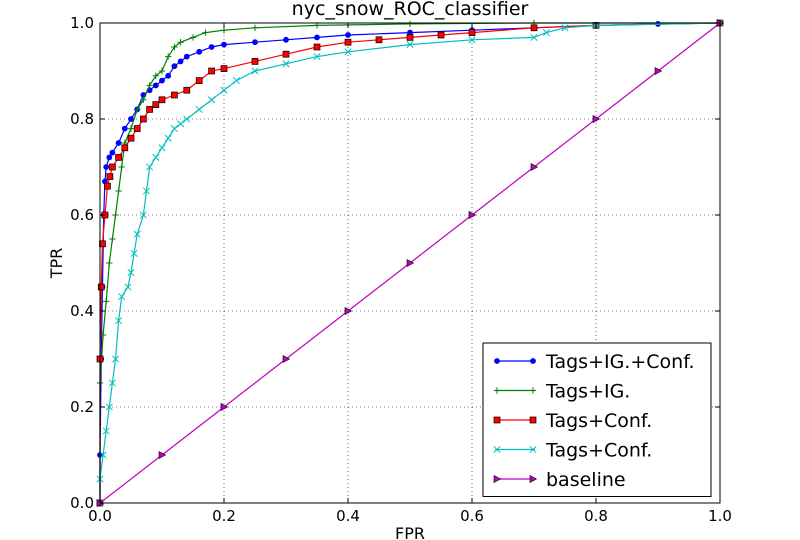 The height and width of the screenshot is (540, 800). Describe the element at coordinates (596, 516) in the screenshot. I see `x-tick-label: 0.8` at that location.